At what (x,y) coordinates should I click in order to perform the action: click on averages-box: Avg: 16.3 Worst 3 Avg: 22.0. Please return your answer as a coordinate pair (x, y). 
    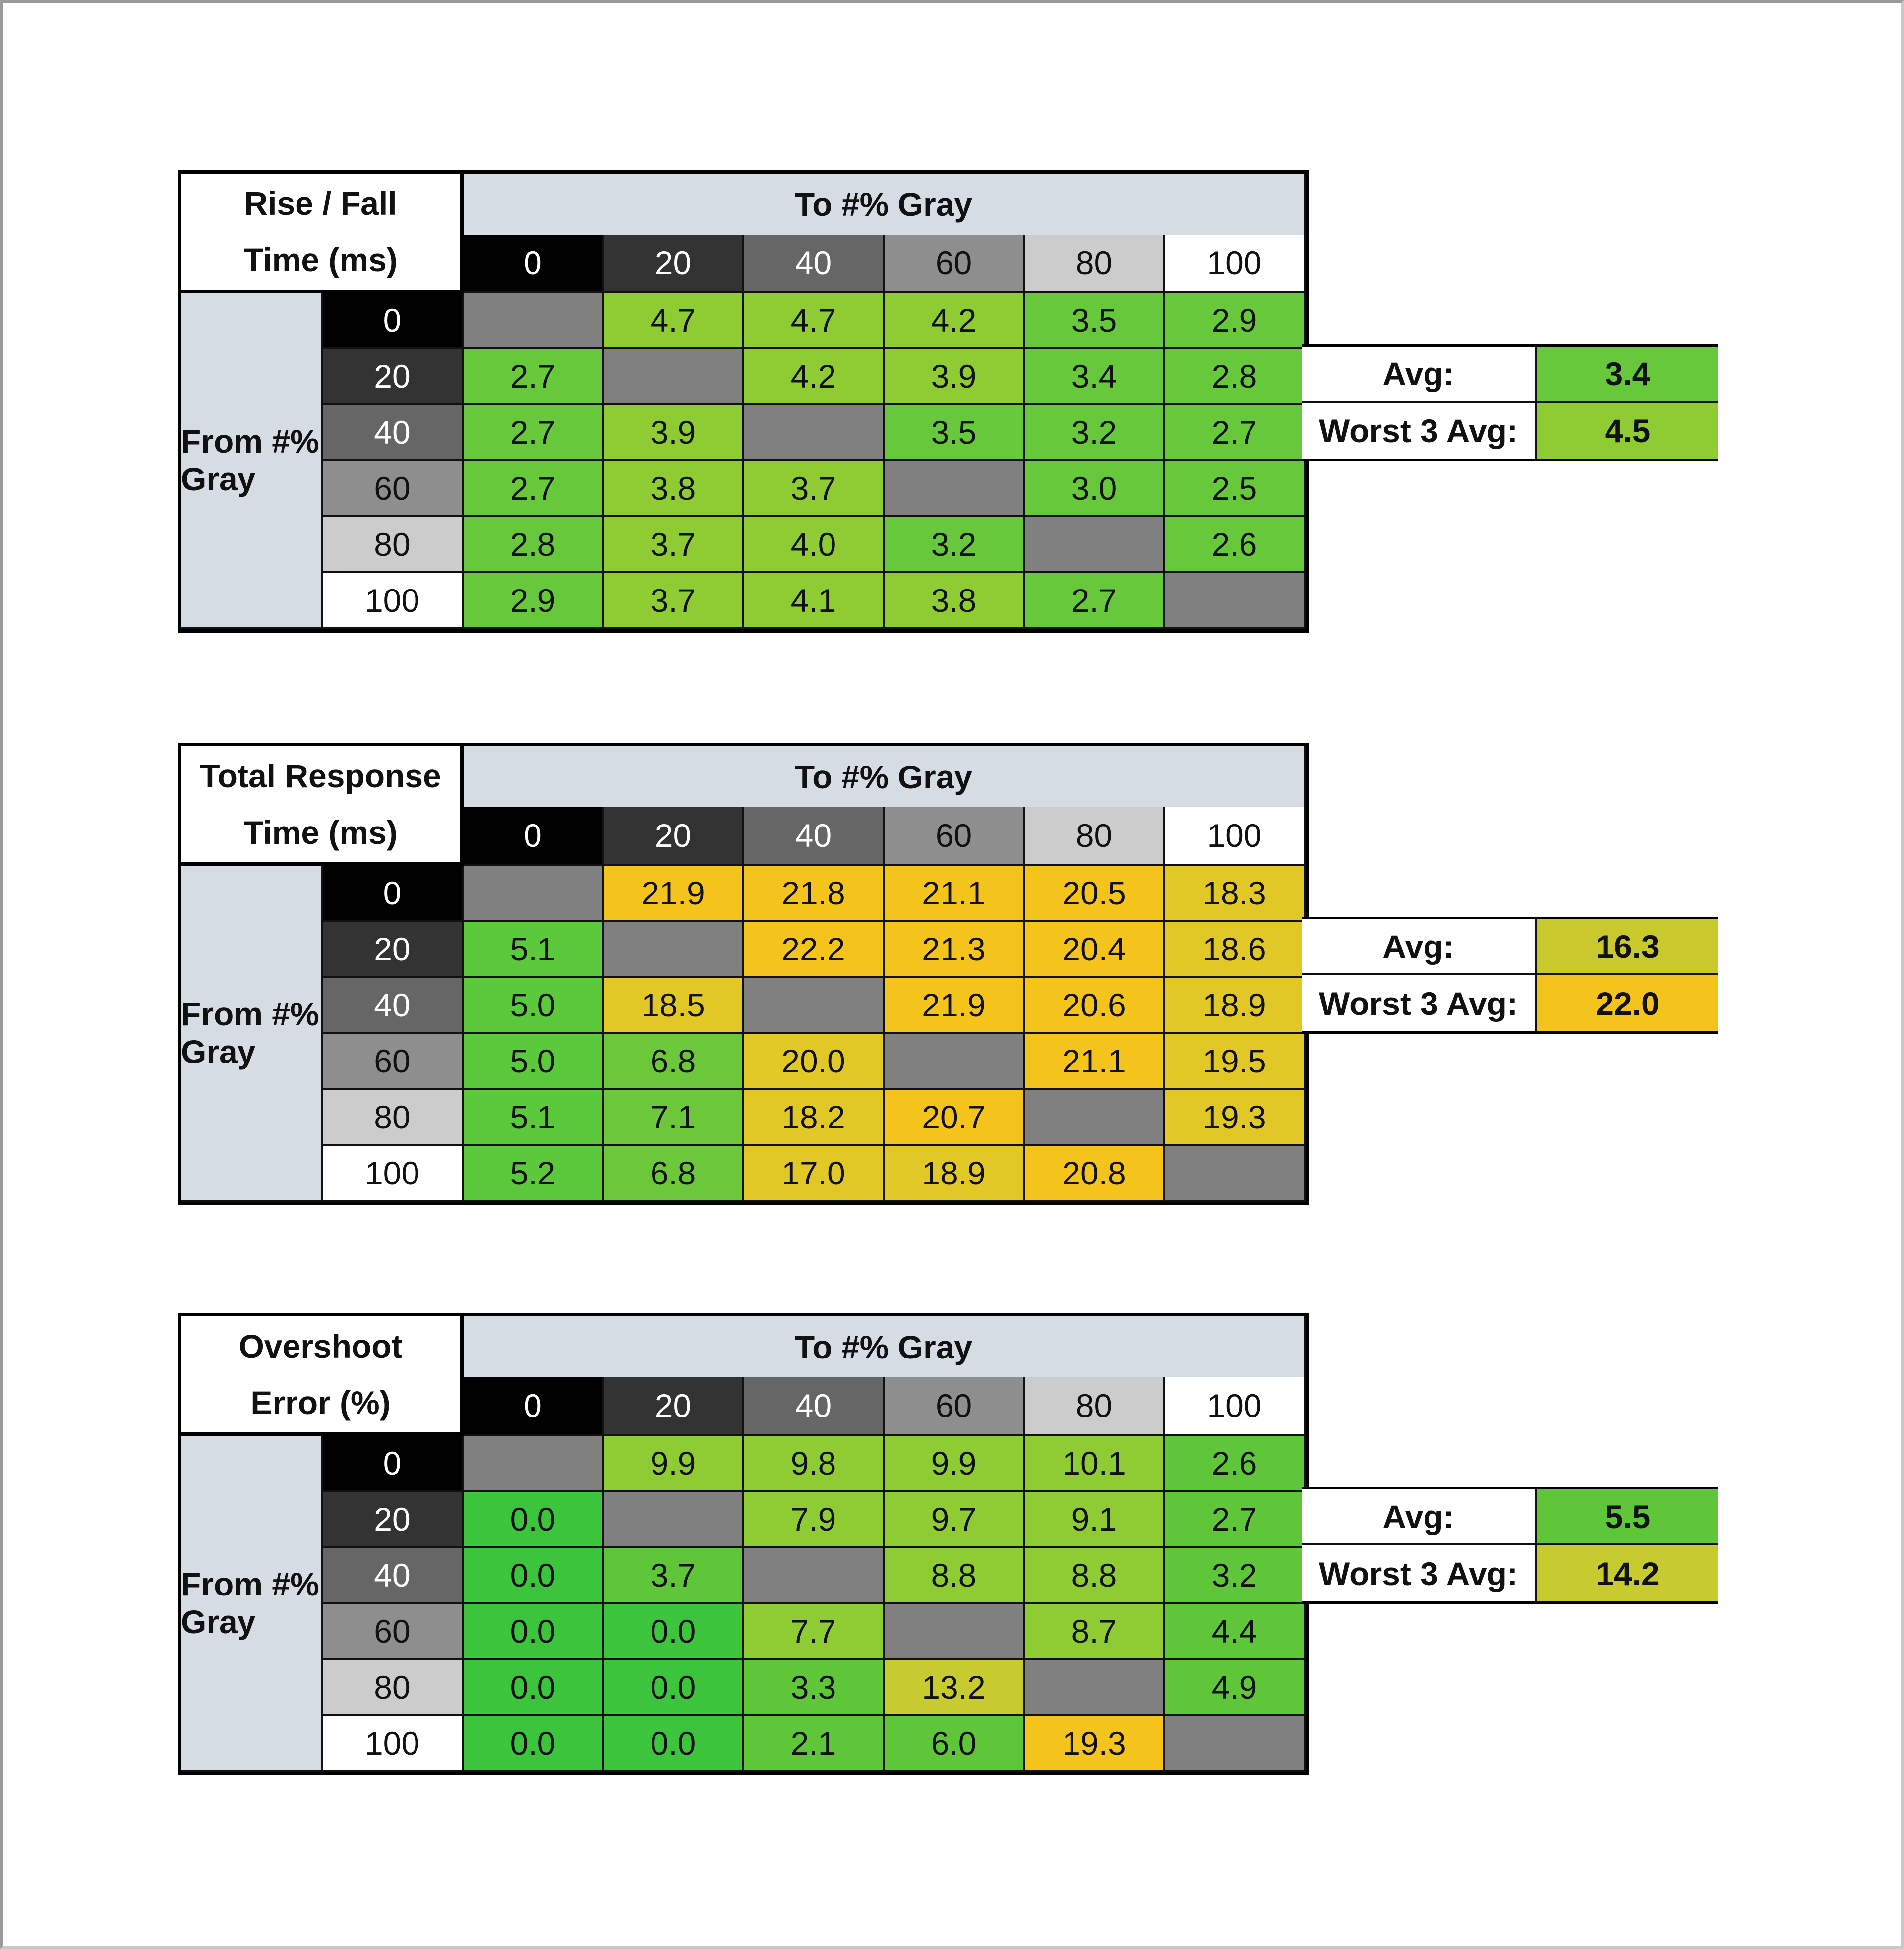
    Looking at the image, I should click on (1510, 976).